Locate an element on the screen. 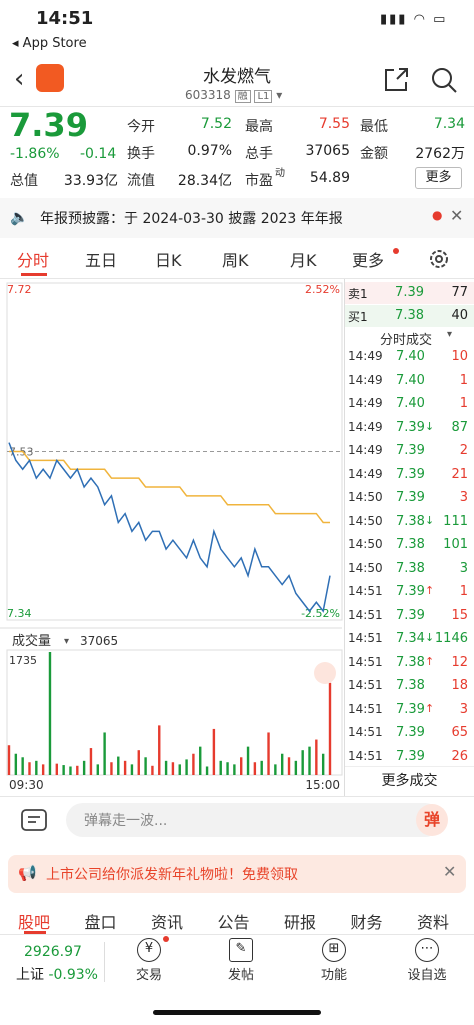 The height and width of the screenshot is (1025, 474). order-price: 7.39 is located at coordinates (409, 292).